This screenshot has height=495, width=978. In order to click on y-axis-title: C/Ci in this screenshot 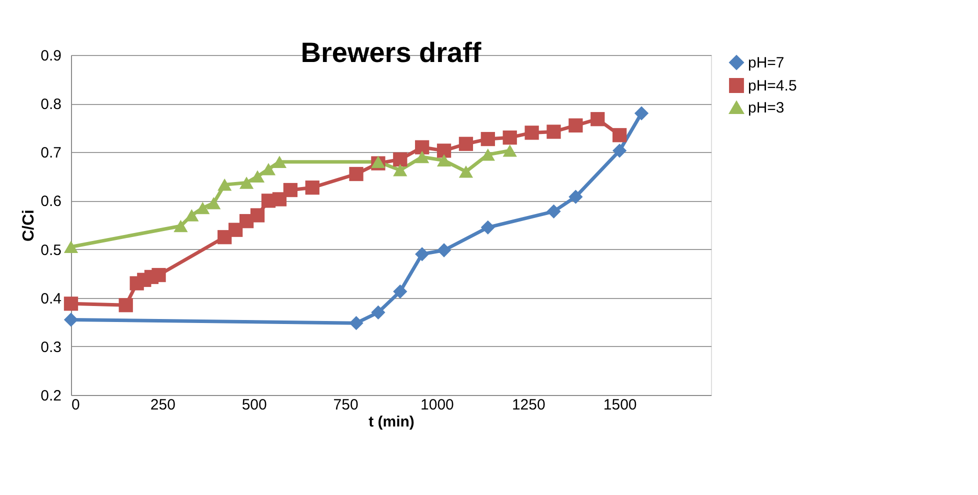, I will do `click(29, 226)`.